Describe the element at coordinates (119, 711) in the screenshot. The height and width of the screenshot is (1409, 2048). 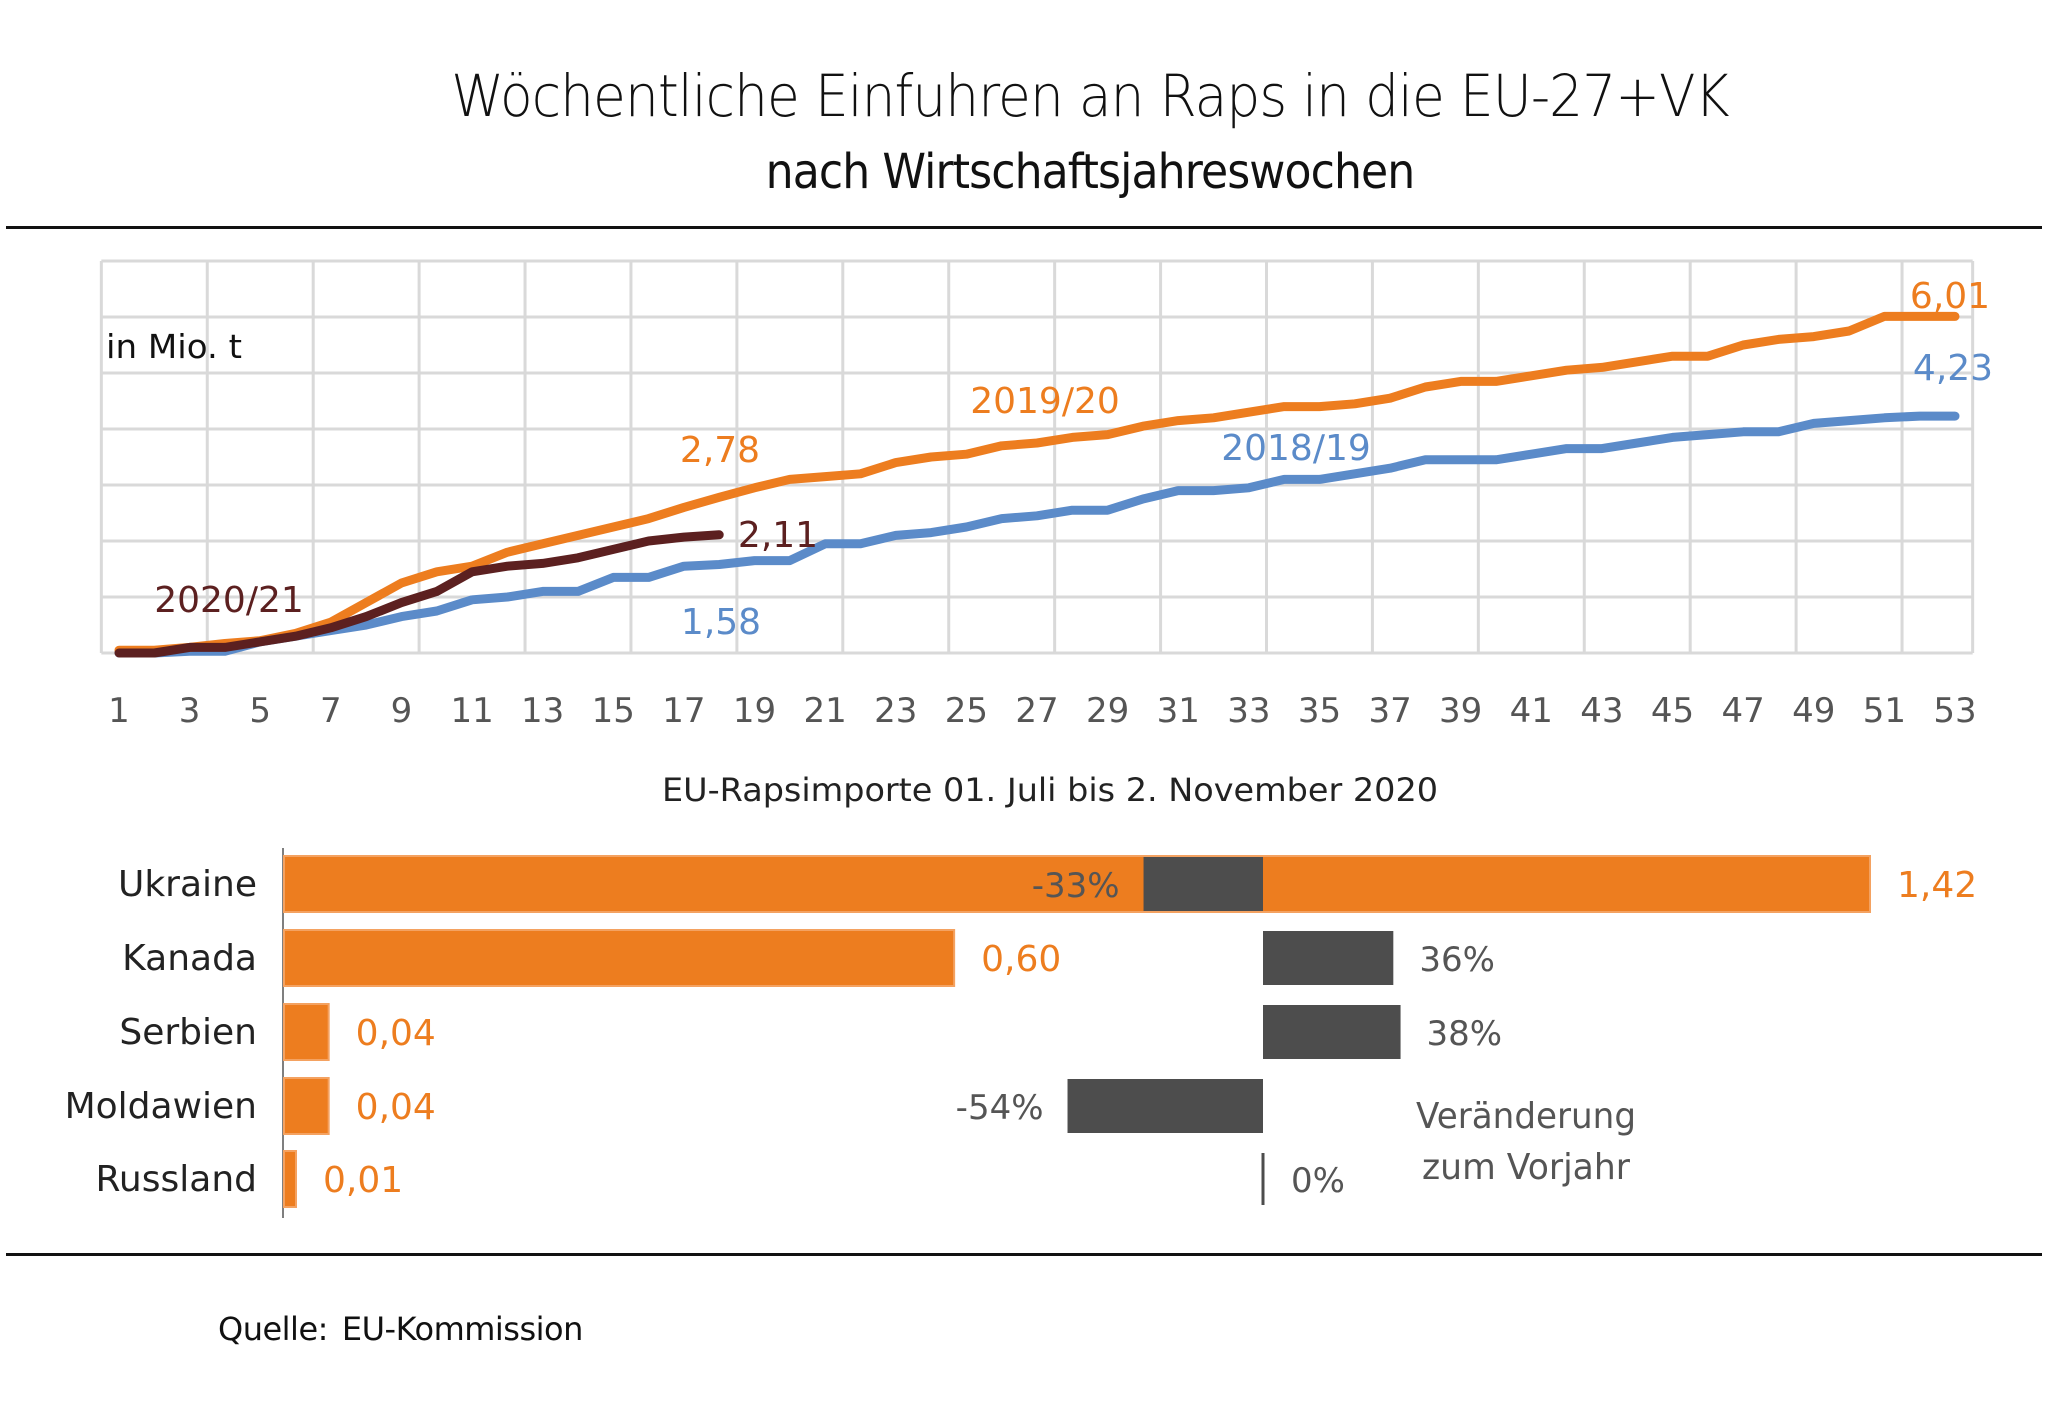
I see `x-tick-label: 1` at that location.